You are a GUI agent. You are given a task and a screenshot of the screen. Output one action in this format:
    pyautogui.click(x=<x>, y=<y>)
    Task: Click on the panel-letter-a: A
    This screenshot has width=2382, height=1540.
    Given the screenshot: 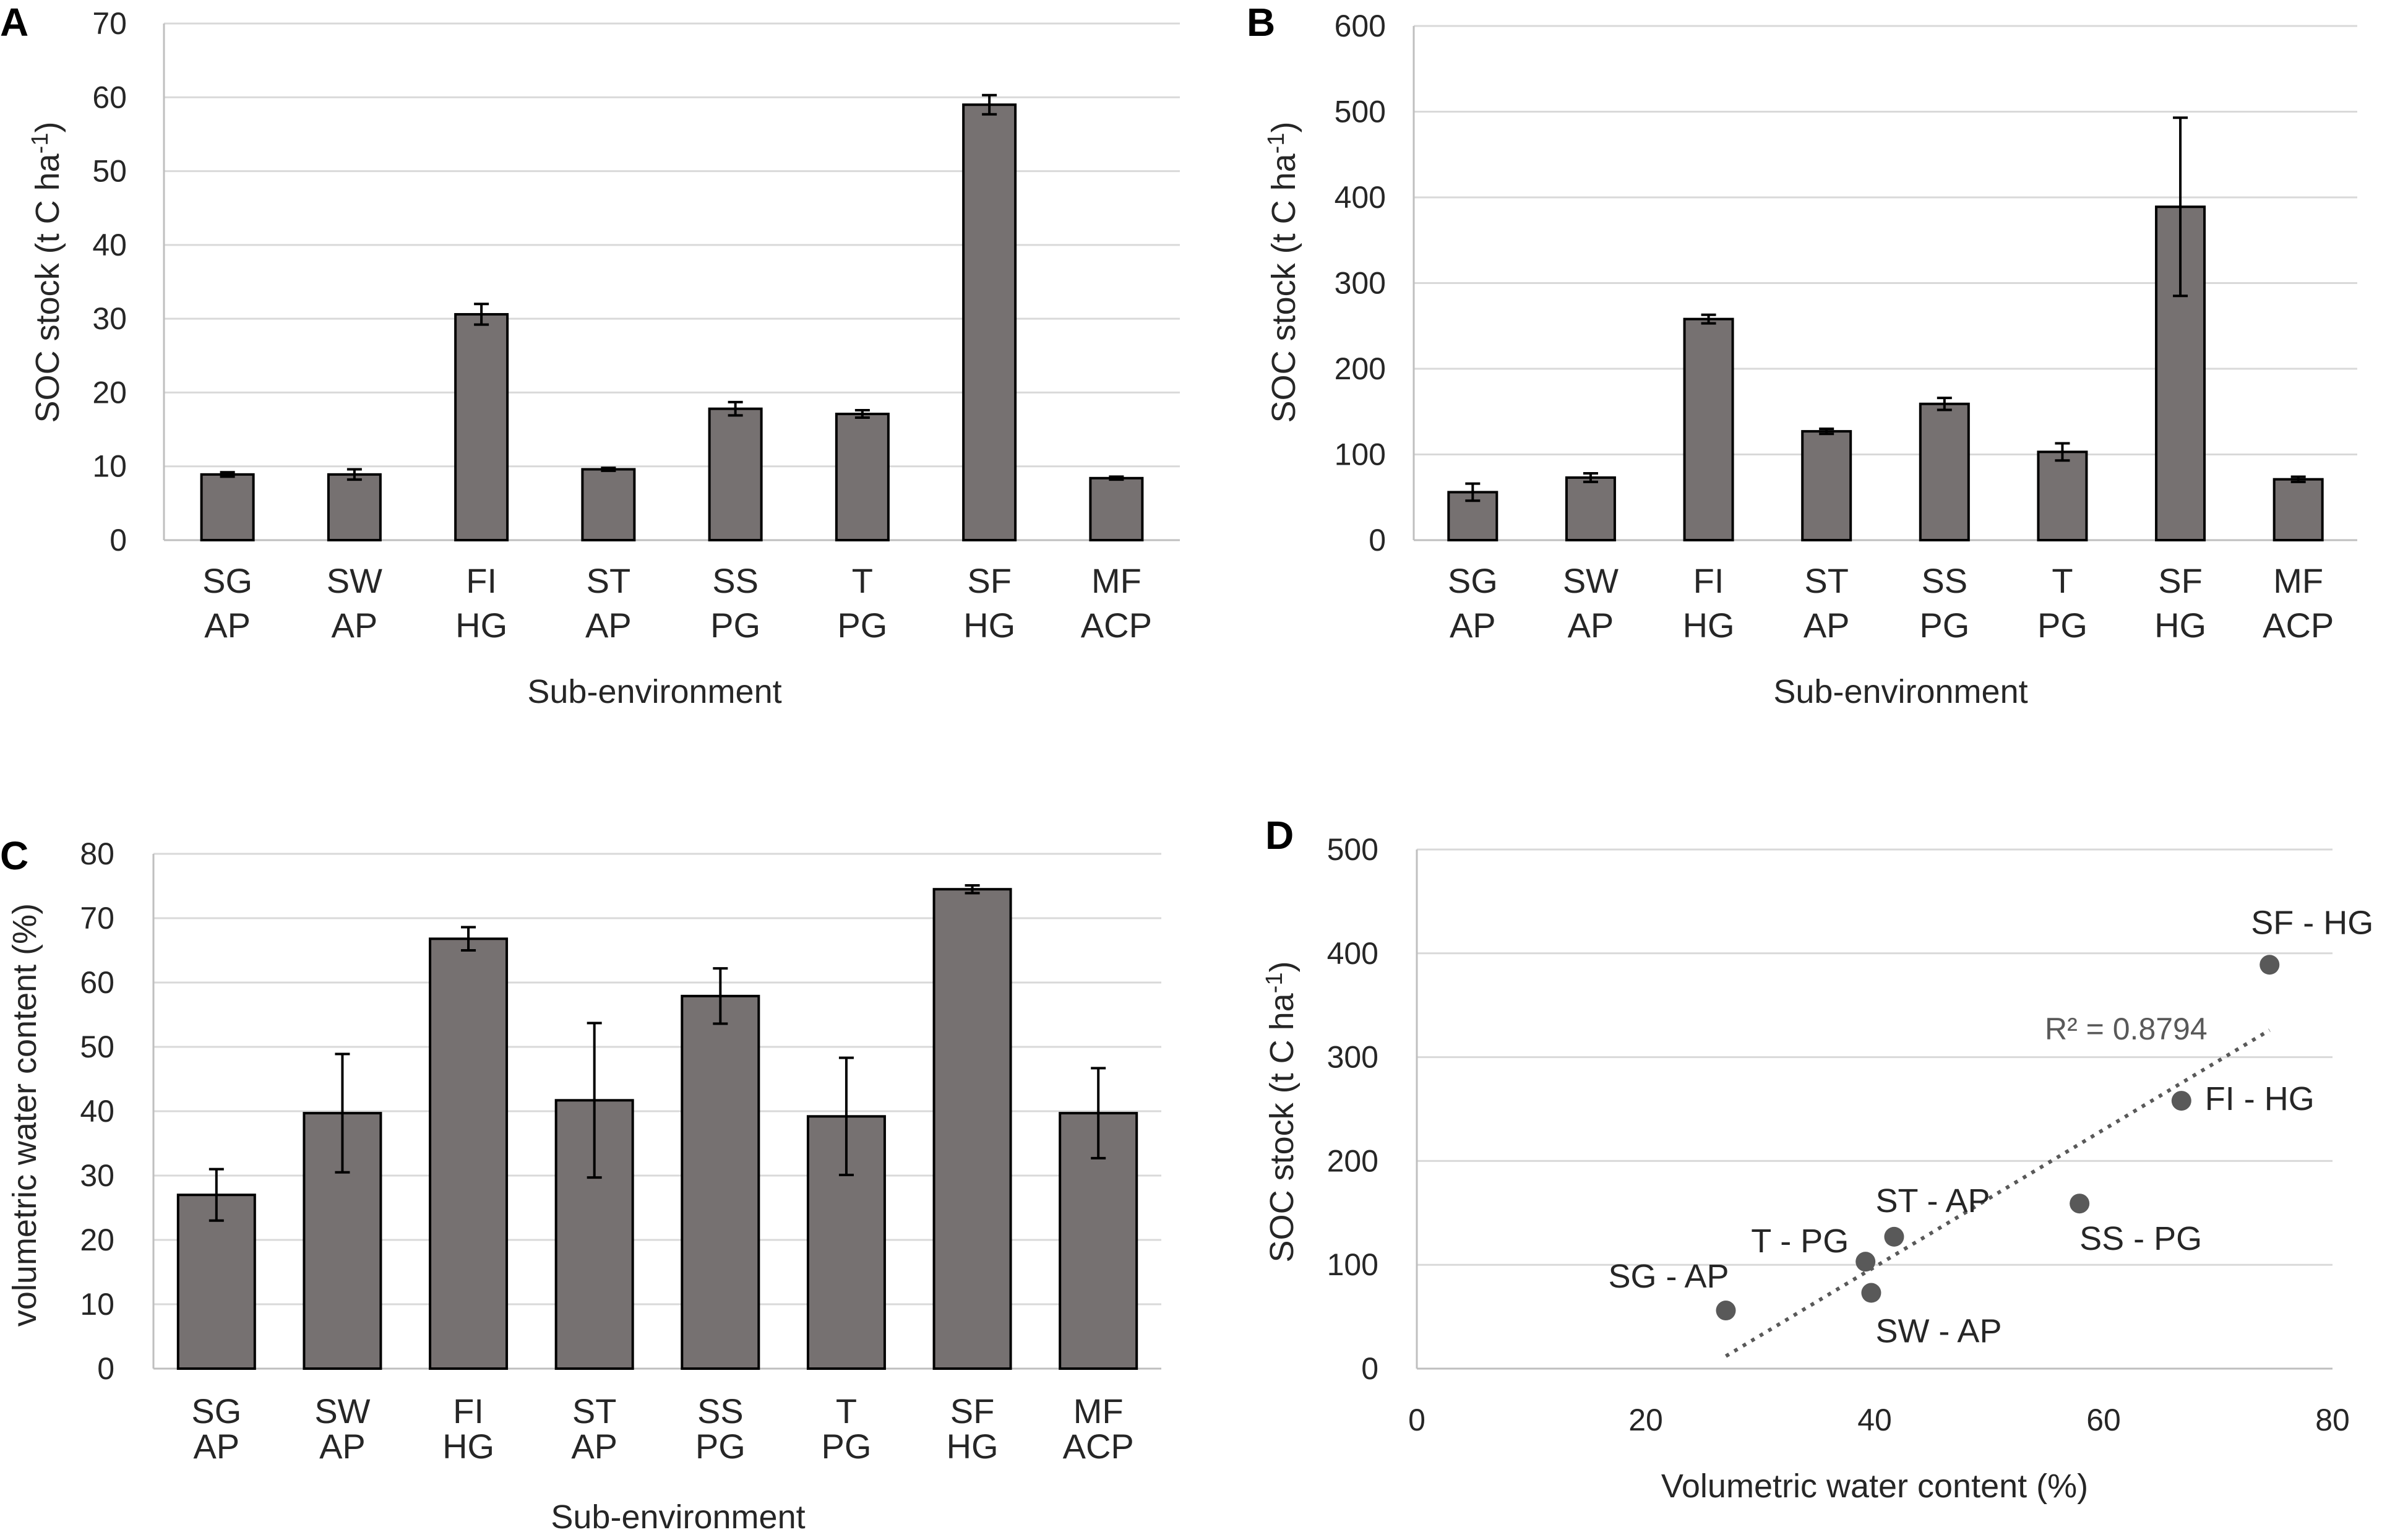 What is the action you would take?
    pyautogui.click(x=14, y=22)
    